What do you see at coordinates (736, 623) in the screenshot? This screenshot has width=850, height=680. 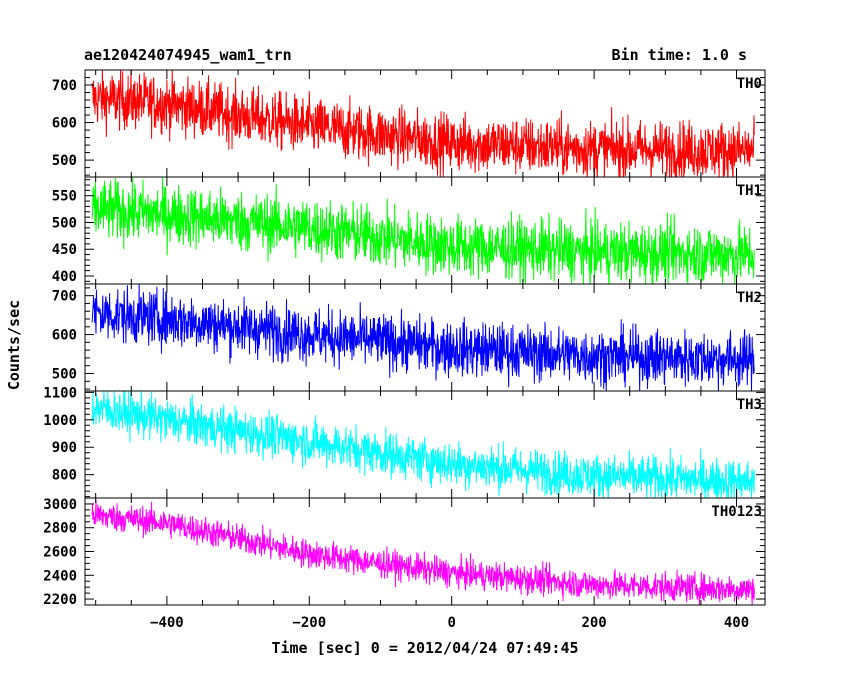 I see `x-tick-label: 400` at bounding box center [736, 623].